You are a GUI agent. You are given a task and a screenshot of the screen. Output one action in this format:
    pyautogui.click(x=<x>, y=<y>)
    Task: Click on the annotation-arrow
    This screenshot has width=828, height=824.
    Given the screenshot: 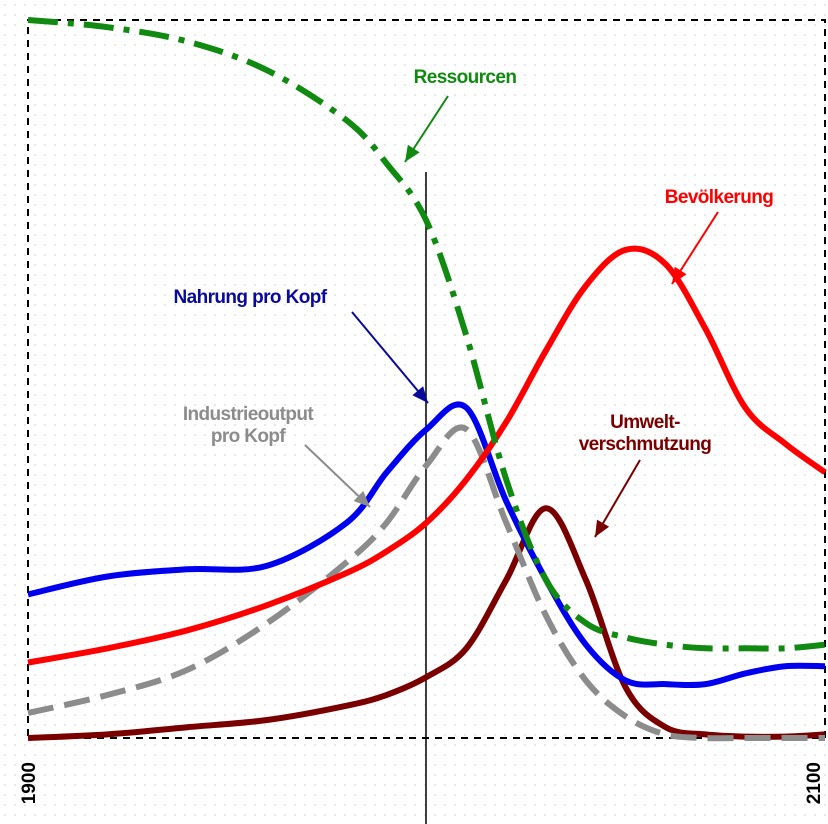 What is the action you would take?
    pyautogui.click(x=390, y=357)
    